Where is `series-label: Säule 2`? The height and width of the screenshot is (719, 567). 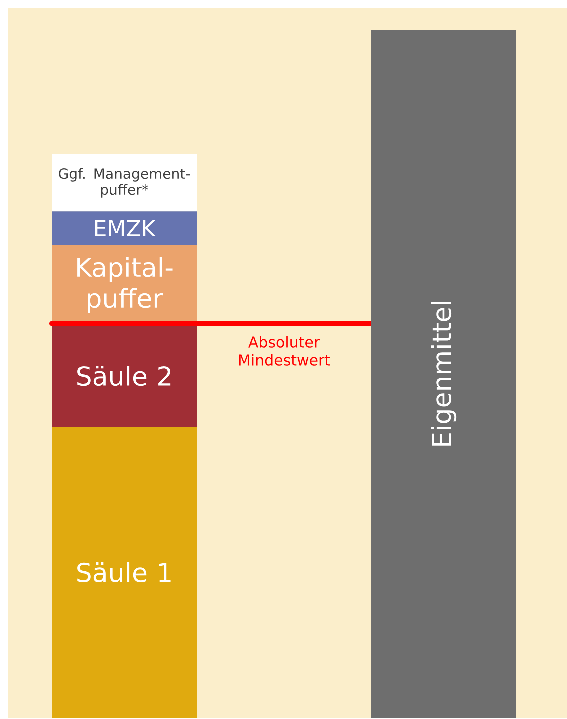 series-label: Säule 2 is located at coordinates (124, 376).